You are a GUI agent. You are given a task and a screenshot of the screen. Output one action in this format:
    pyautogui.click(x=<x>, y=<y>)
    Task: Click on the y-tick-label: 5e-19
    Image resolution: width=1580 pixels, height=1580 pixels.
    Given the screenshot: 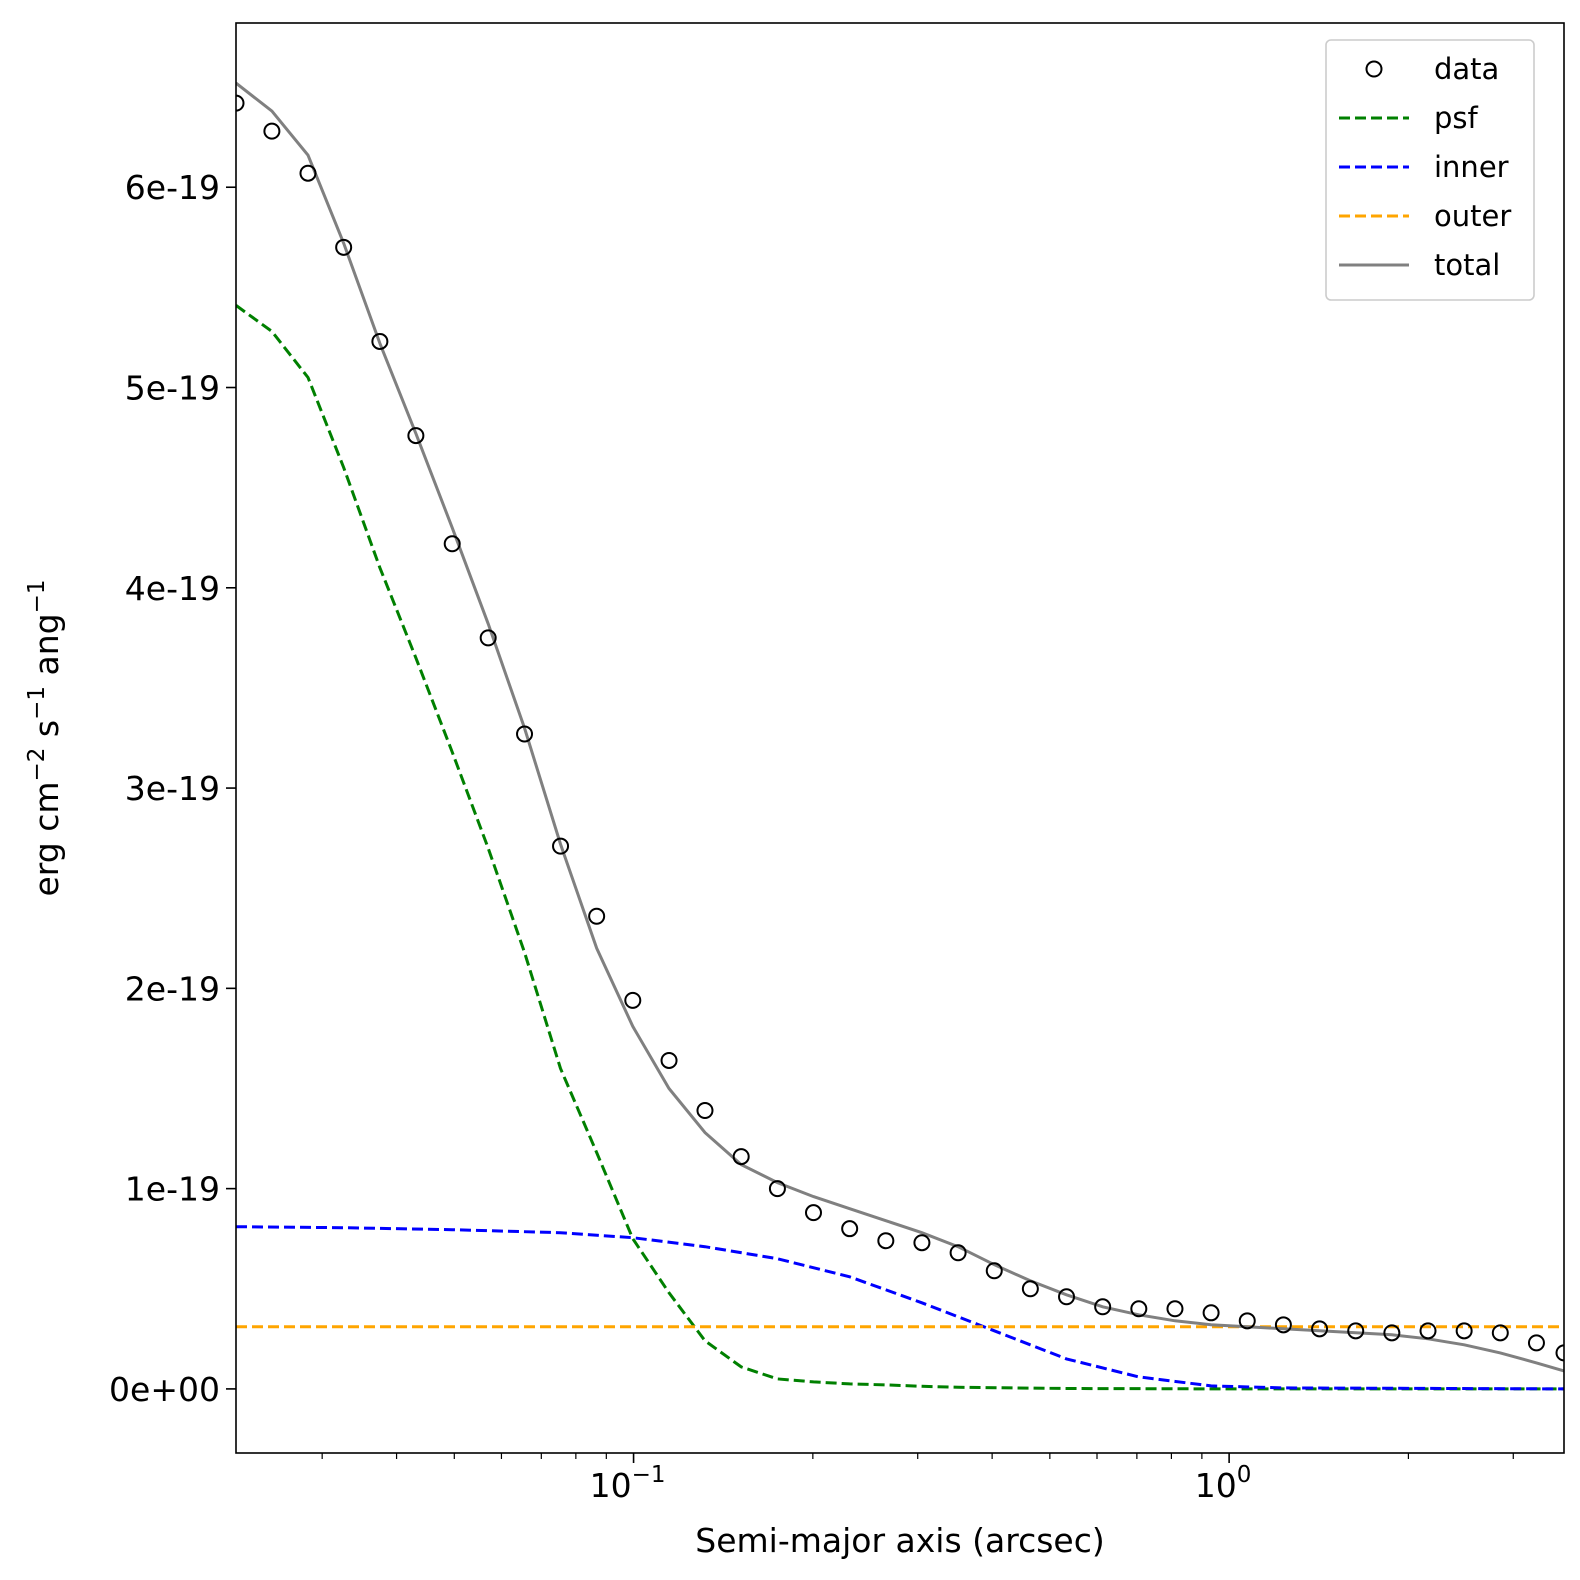 What is the action you would take?
    pyautogui.click(x=172, y=388)
    